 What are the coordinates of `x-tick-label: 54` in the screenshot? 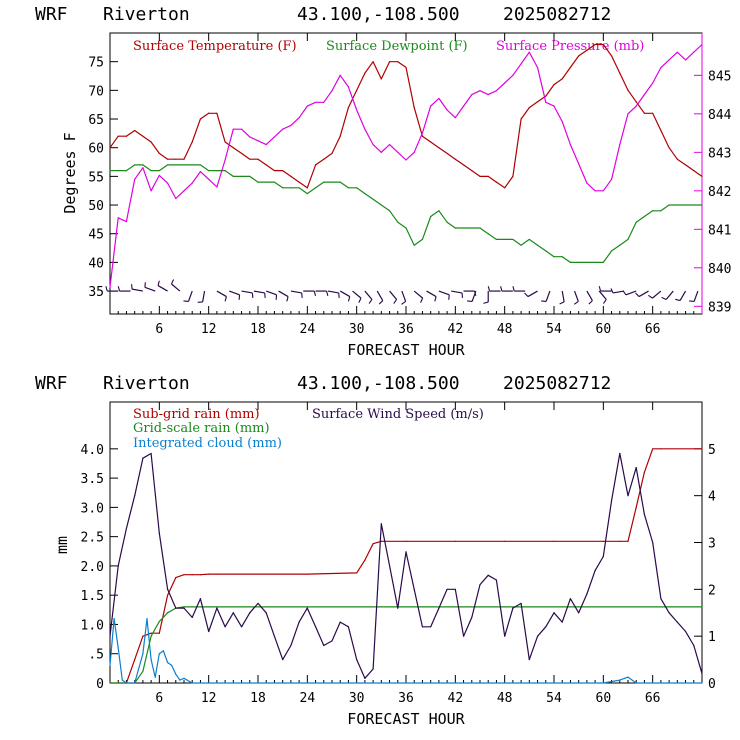 It's located at (554, 329).